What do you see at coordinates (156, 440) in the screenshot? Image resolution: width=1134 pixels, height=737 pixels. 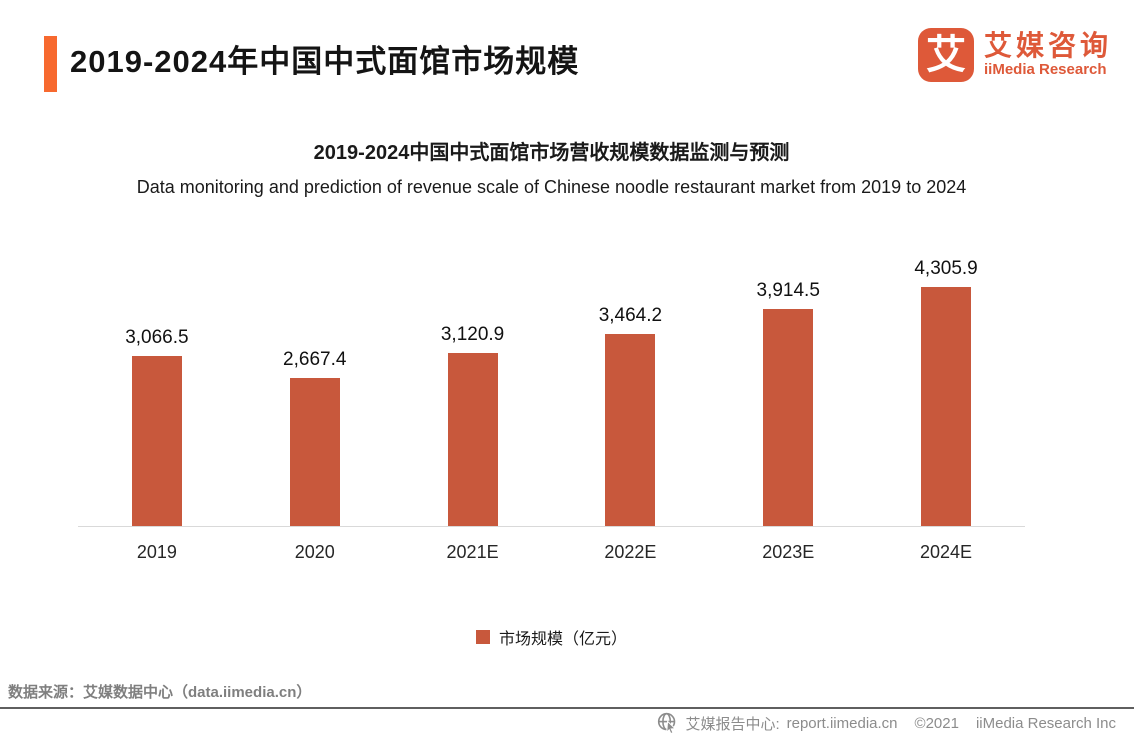 I see `bar-2019` at bounding box center [156, 440].